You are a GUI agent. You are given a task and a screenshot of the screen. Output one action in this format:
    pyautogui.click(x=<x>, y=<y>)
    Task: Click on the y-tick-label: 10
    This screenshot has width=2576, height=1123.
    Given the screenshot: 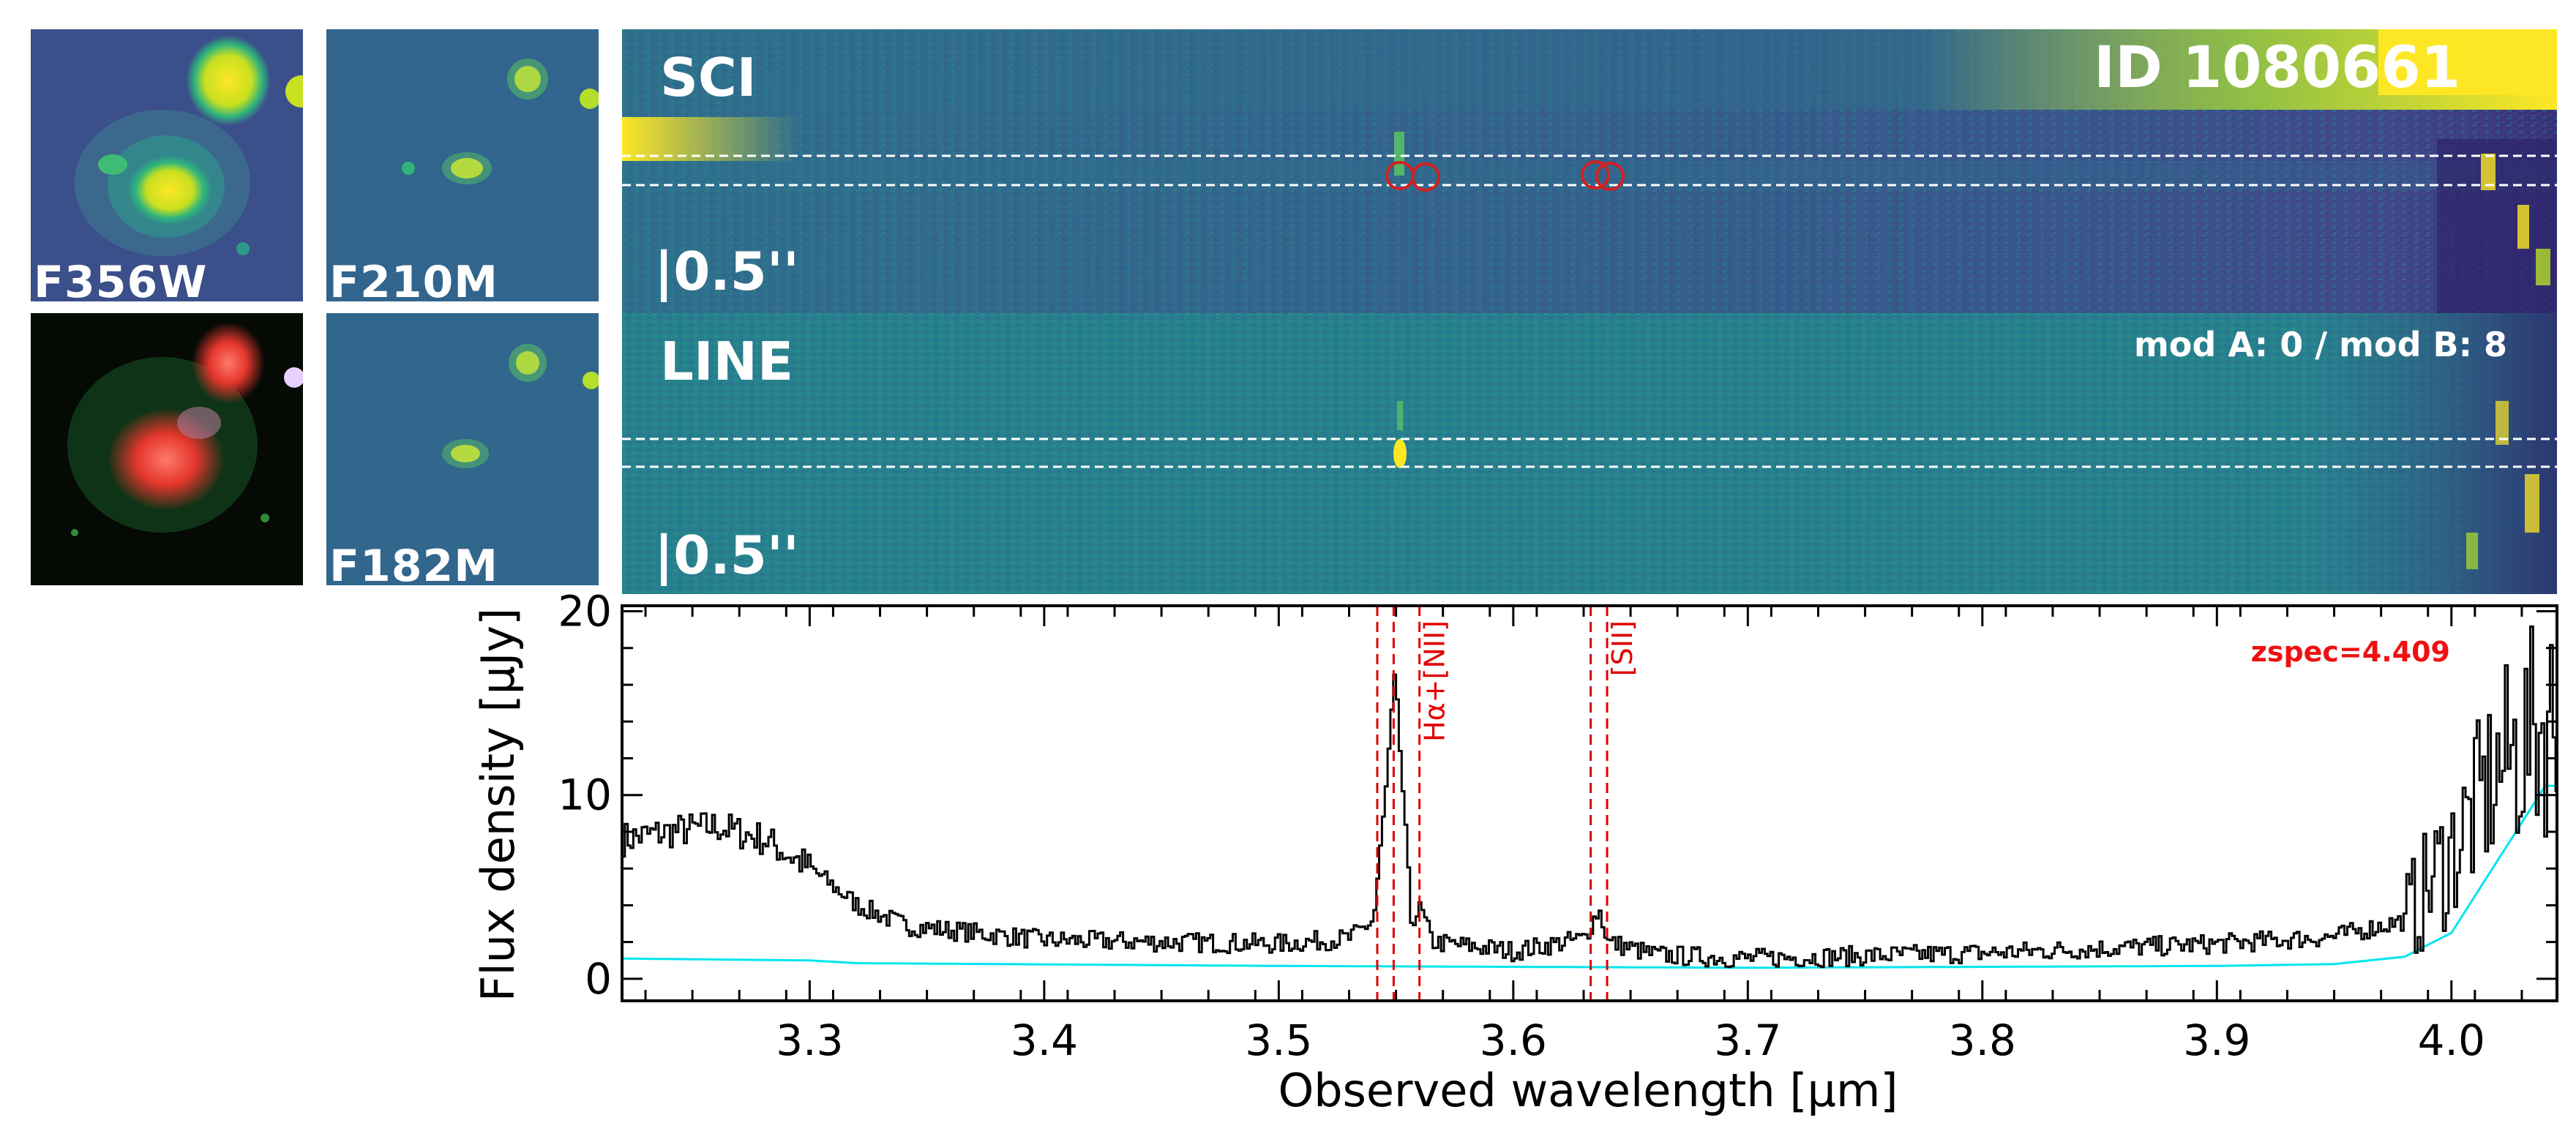 What is the action you would take?
    pyautogui.click(x=585, y=795)
    